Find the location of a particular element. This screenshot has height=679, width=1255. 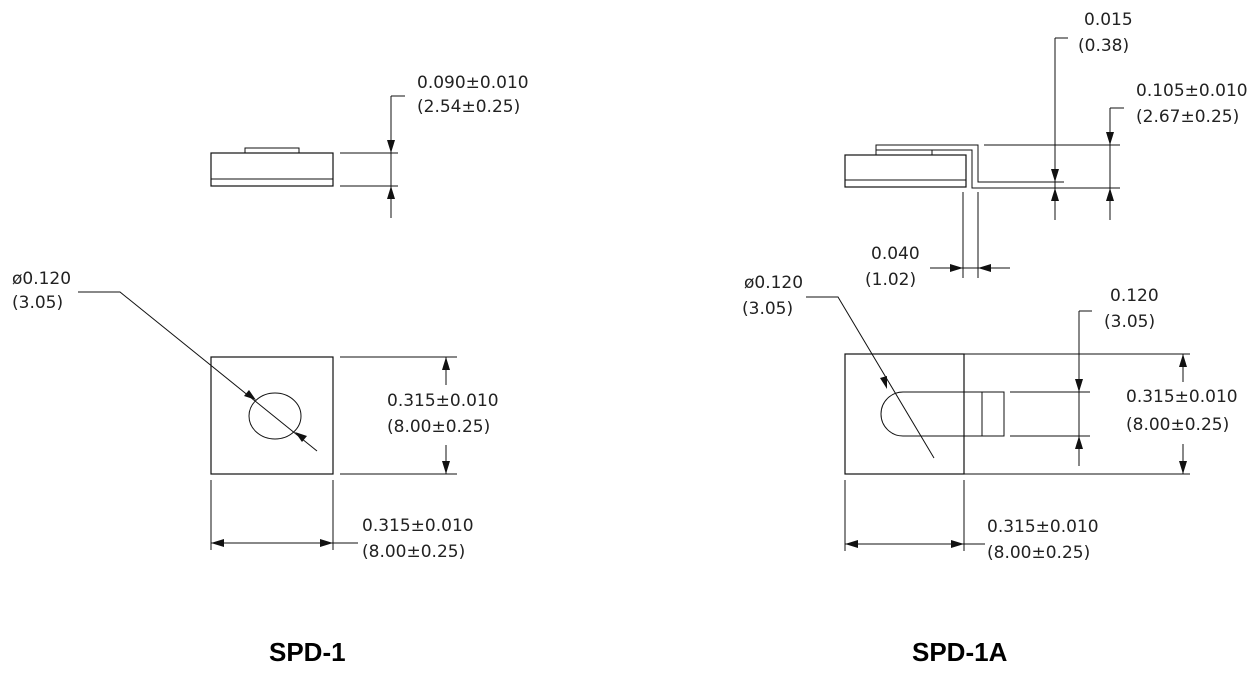

spd1-hole-dimension: ø0.120 (3.05) is located at coordinates (165, 360).